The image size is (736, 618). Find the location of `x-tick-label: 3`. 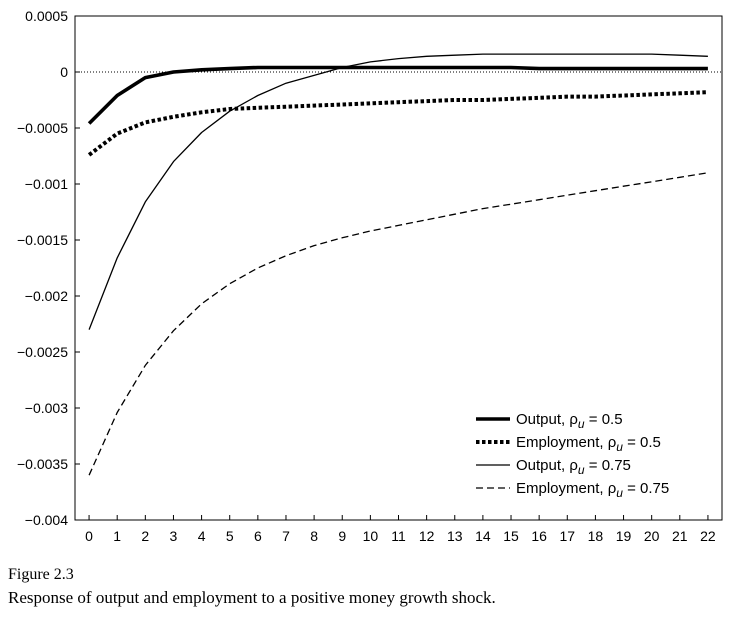

x-tick-label: 3 is located at coordinates (174, 536).